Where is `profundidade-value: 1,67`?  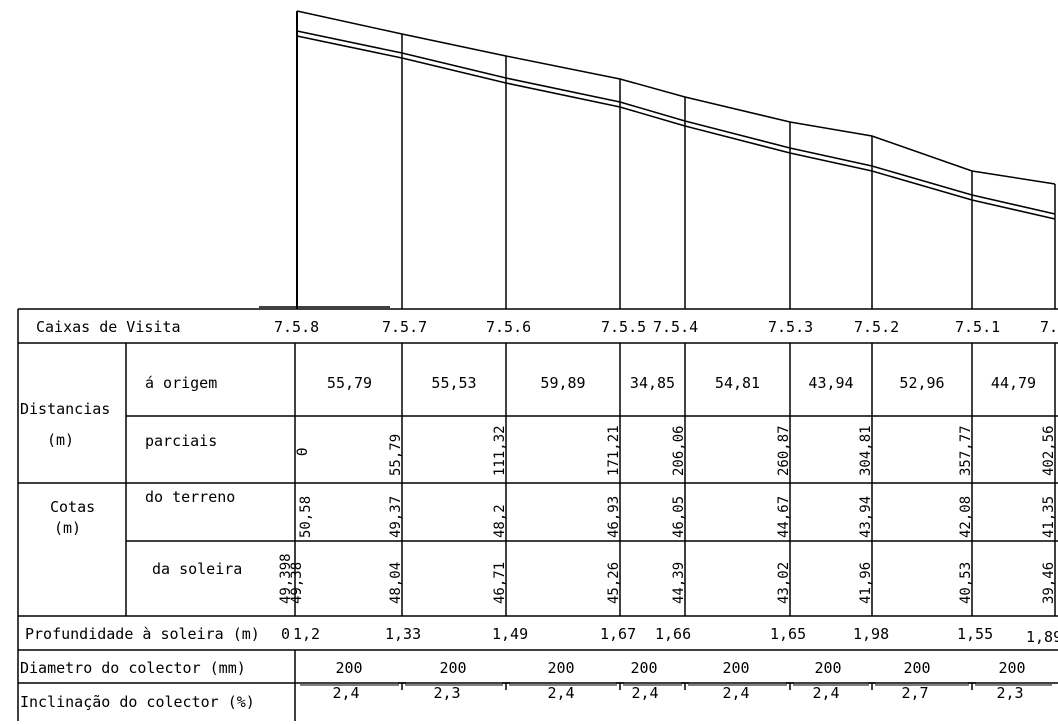
profundidade-value: 1,67 is located at coordinates (618, 634).